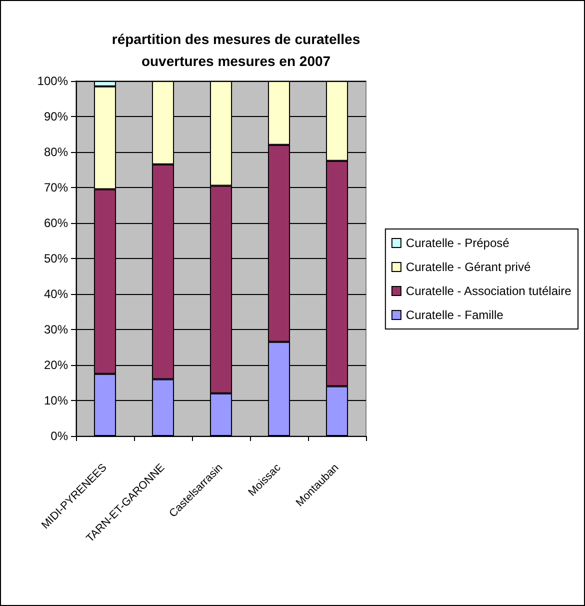 The image size is (585, 606). I want to click on y-tick-label: 80%, so click(56, 152).